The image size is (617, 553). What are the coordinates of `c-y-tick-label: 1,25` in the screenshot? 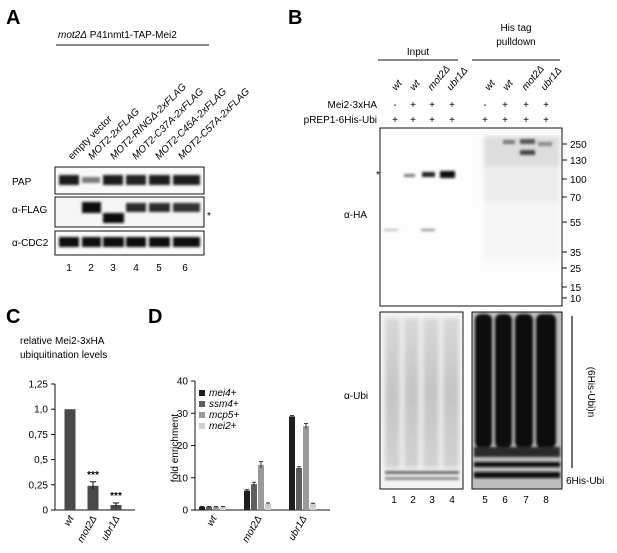 It's located at (39, 385).